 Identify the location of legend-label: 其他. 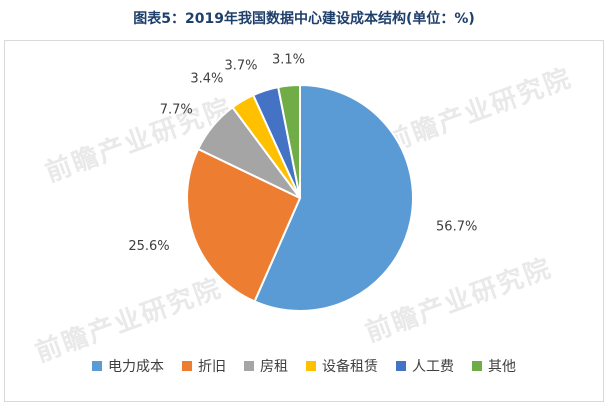
(502, 367).